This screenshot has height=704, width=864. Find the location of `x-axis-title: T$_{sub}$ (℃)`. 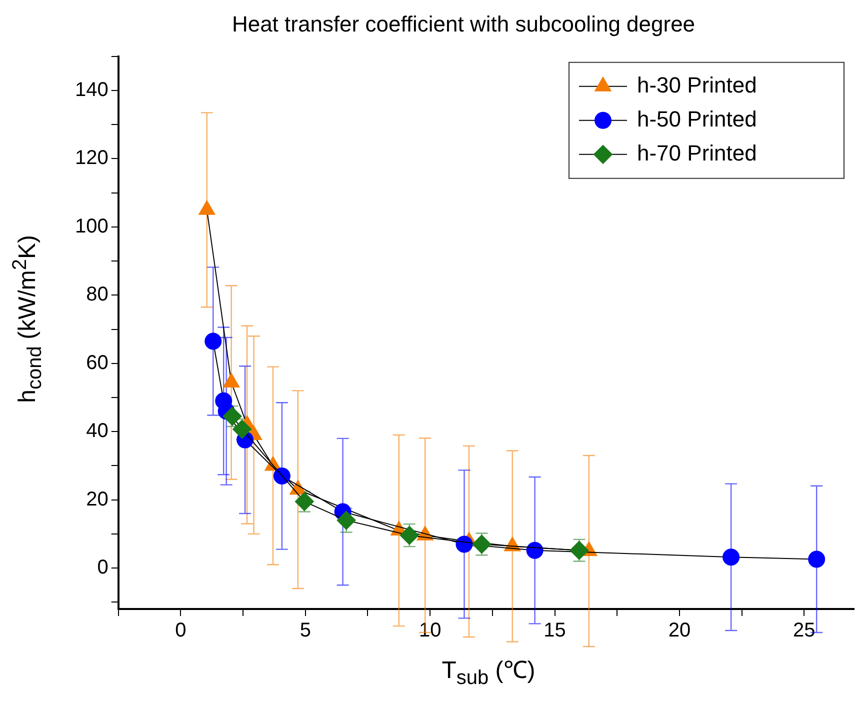

x-axis-title: T$_{sub}$ (℃) is located at coordinates (488, 673).